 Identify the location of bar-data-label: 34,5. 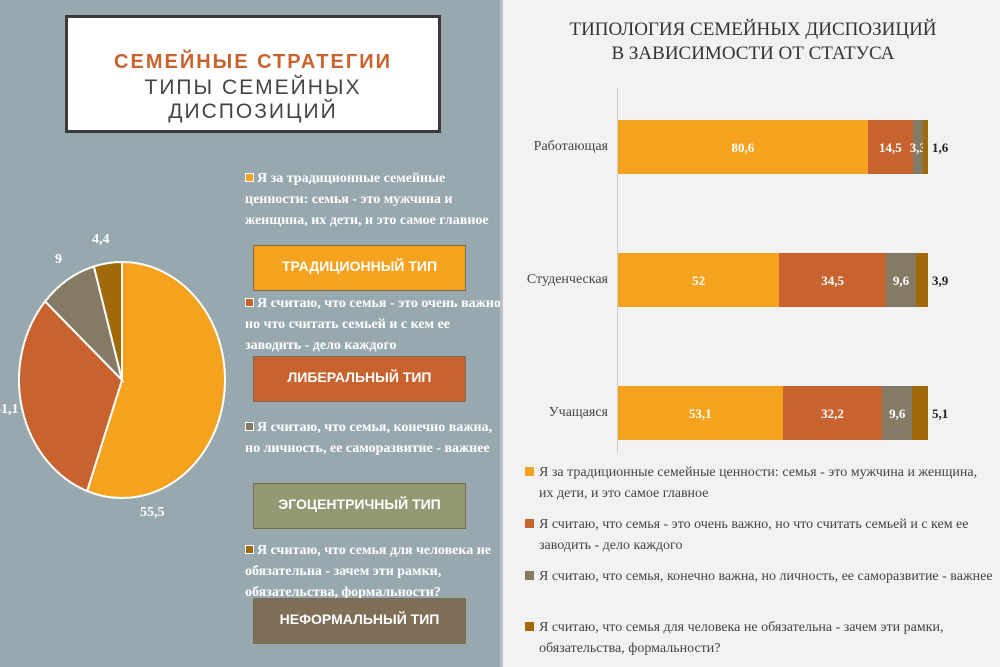
(833, 280).